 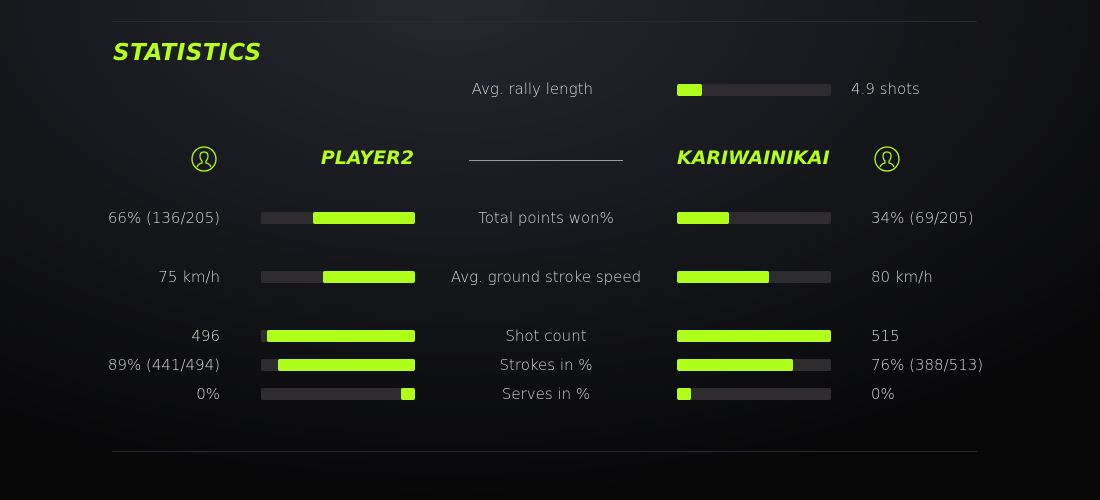 I want to click on rally-bar, so click(x=754, y=90).